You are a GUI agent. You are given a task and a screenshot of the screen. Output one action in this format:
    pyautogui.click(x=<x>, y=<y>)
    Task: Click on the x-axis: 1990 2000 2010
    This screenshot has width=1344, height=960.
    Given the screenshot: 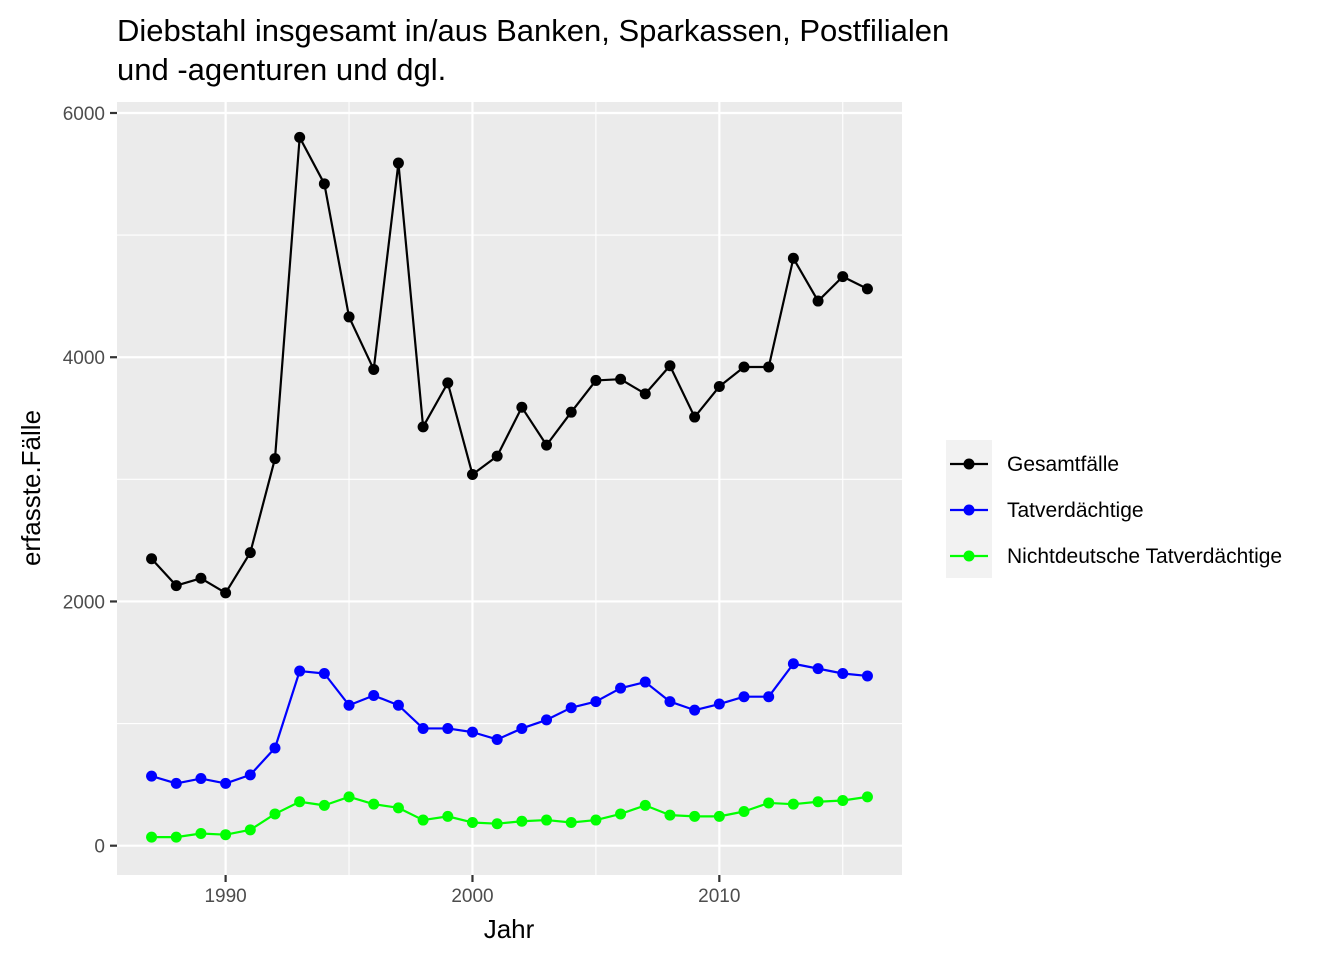 What is the action you would take?
    pyautogui.click(x=472, y=891)
    